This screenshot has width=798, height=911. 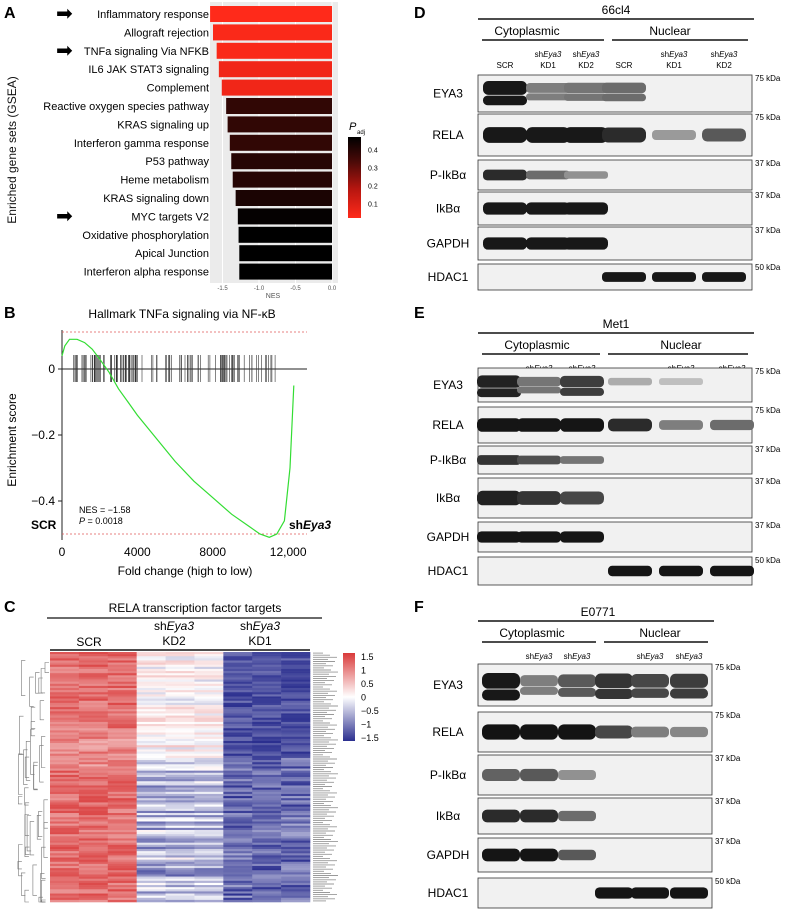 What do you see at coordinates (448, 385) in the screenshot?
I see `blot-row-label: EYA3` at bounding box center [448, 385].